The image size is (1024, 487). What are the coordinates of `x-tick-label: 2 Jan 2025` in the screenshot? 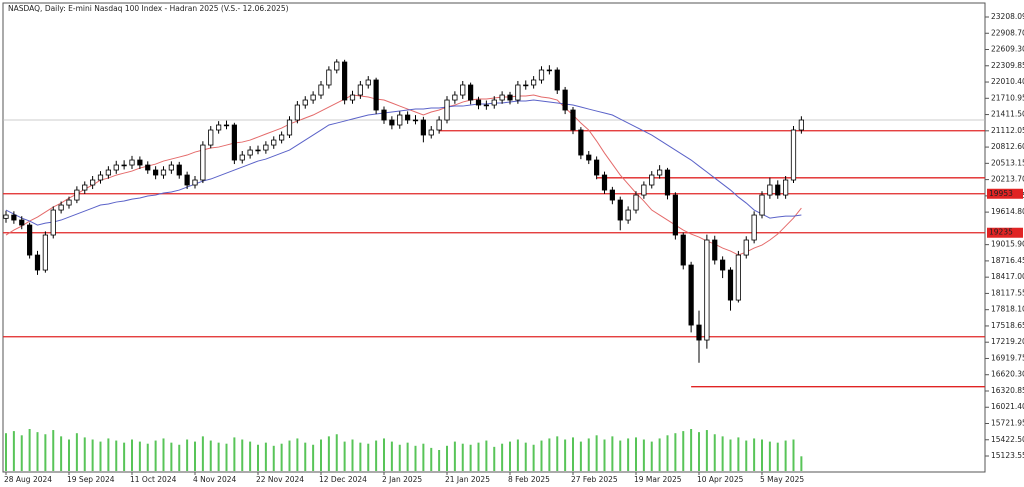 It's located at (402, 479).